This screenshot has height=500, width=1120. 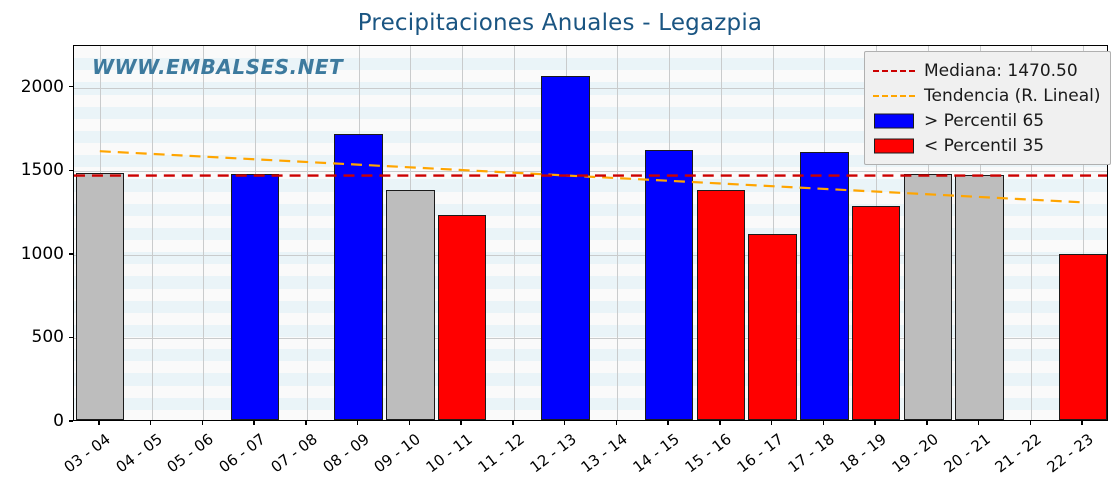 What do you see at coordinates (863, 453) in the screenshot?
I see `x-tick-label: 18 - 19` at bounding box center [863, 453].